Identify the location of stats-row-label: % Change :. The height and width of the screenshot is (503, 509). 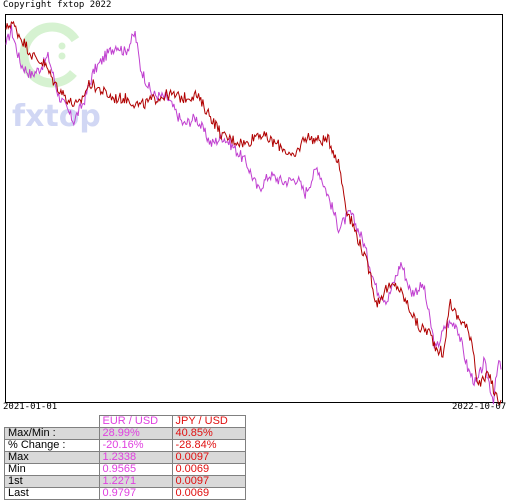
(52, 445).